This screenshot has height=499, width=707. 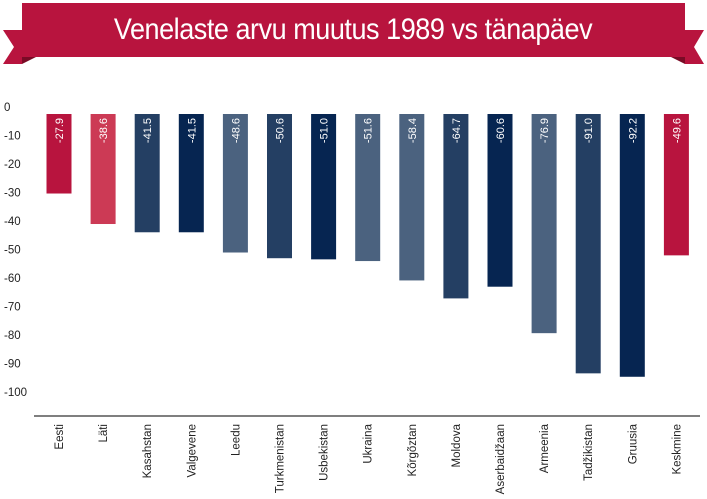 I want to click on x-category-label: Aserbaidžaan, so click(x=501, y=459).